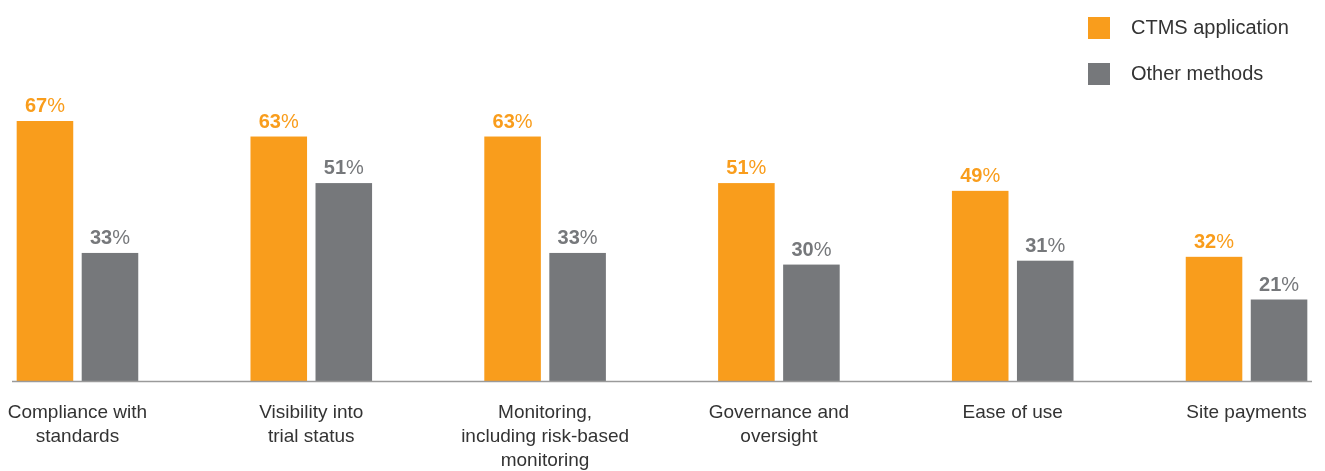 The image size is (1325, 471). What do you see at coordinates (45, 105) in the screenshot?
I see `data-label: 67%` at bounding box center [45, 105].